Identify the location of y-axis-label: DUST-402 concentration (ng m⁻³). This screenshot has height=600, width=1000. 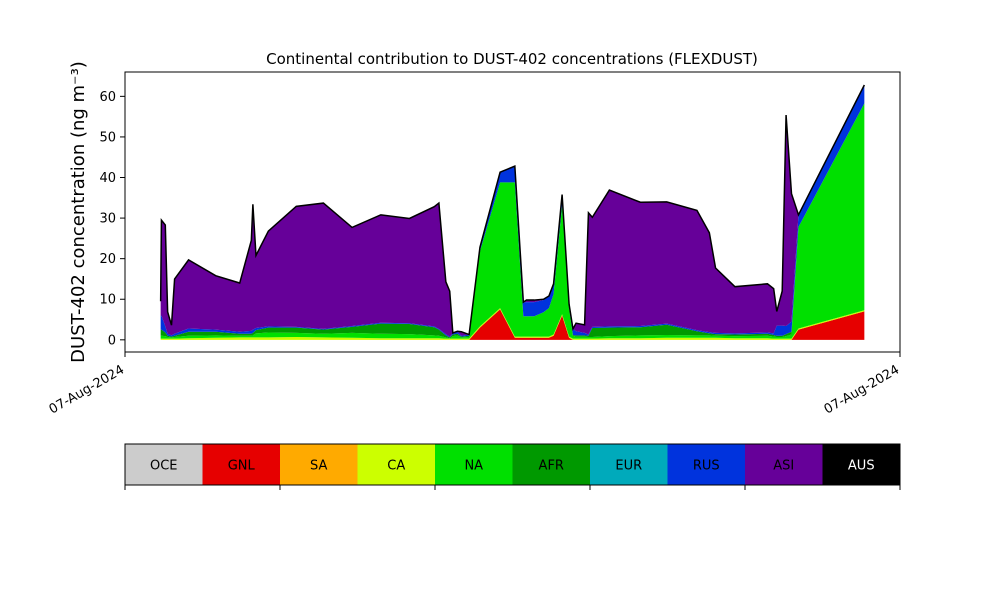
(78, 212).